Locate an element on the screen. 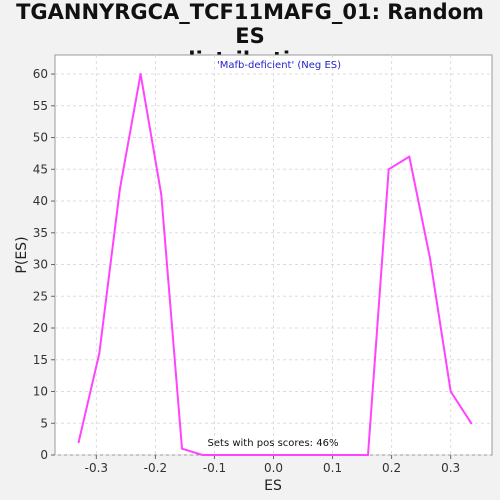 The width and height of the screenshot is (500, 500). y-tick-label: 55 is located at coordinates (40, 106).